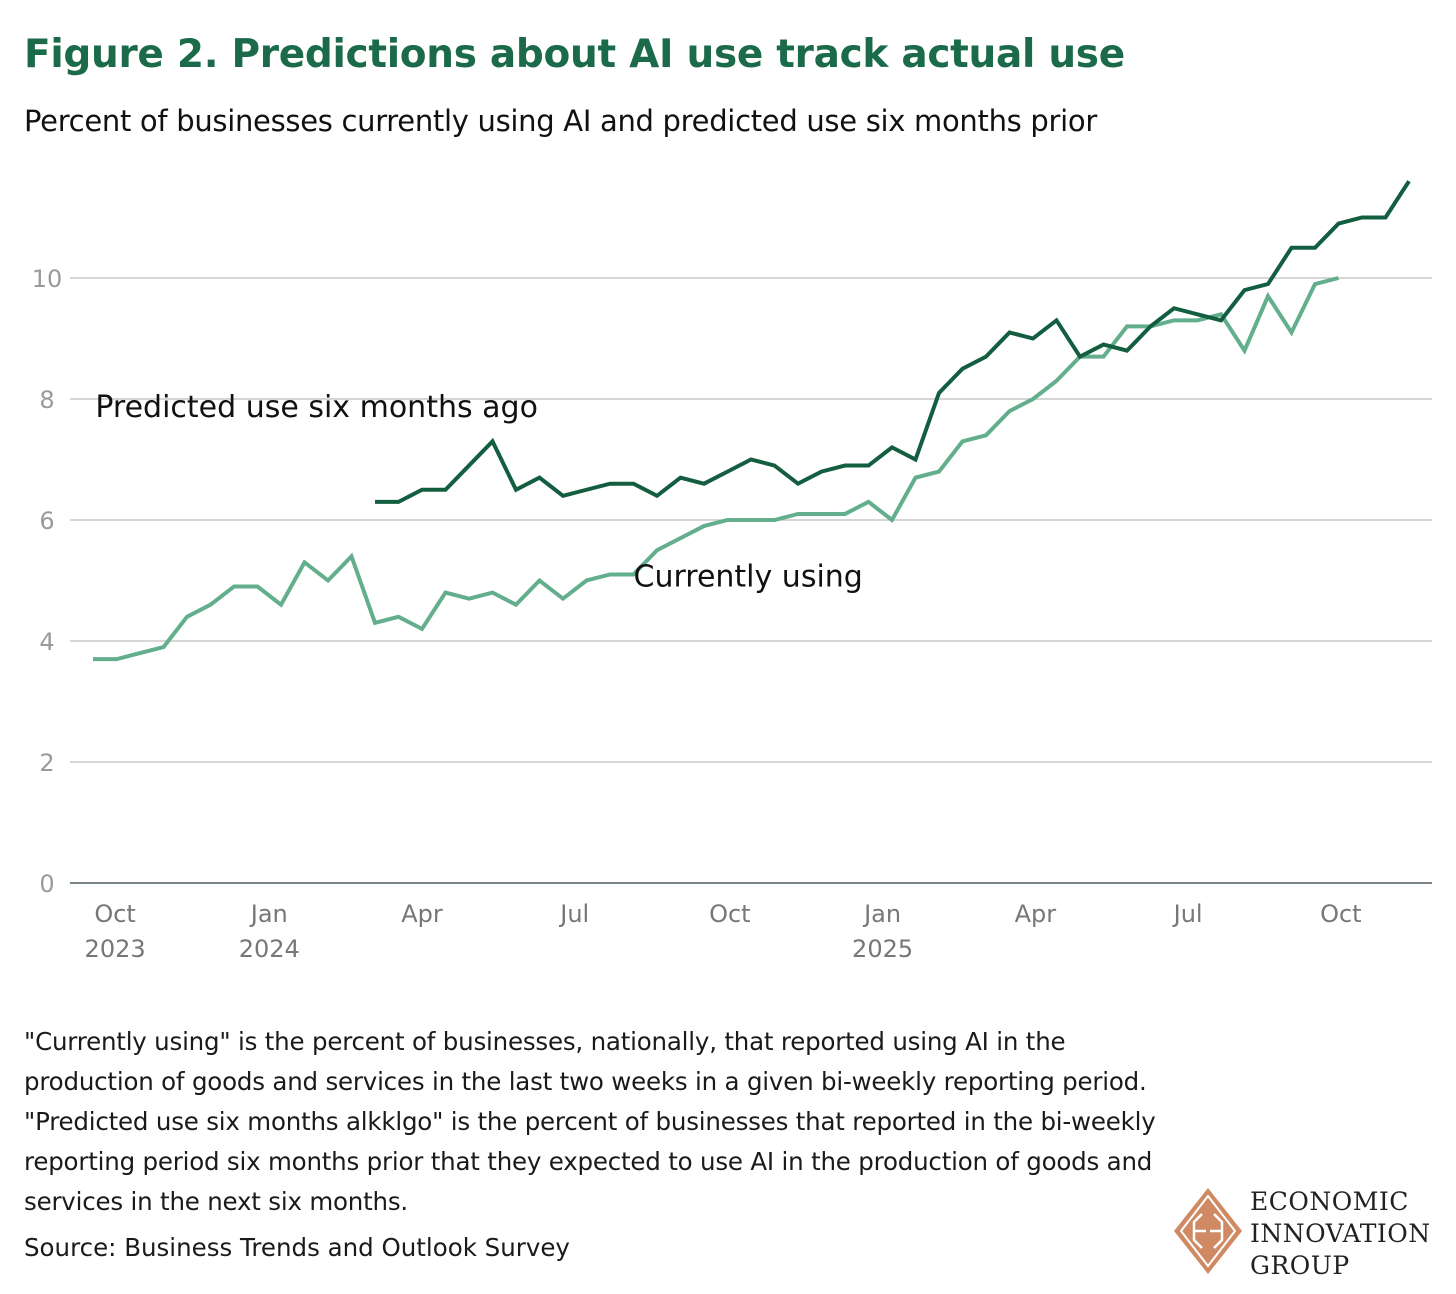 This screenshot has width=1456, height=1294. I want to click on x-tick-year-label: 2025, so click(882, 949).